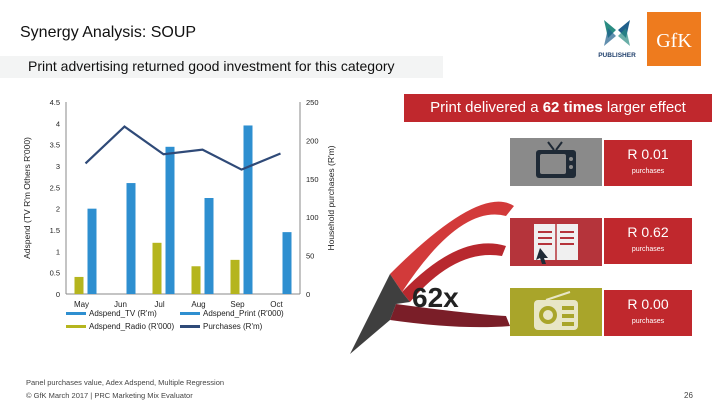 This screenshot has width=720, height=405. I want to click on stat-tv-value: R 0.01, so click(648, 154).